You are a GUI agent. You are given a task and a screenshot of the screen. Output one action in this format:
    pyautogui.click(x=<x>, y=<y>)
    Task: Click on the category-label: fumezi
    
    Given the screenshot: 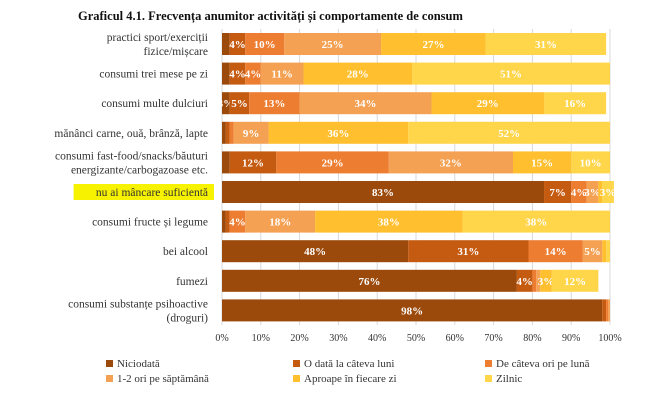 What is the action you would take?
    pyautogui.click(x=192, y=282)
    